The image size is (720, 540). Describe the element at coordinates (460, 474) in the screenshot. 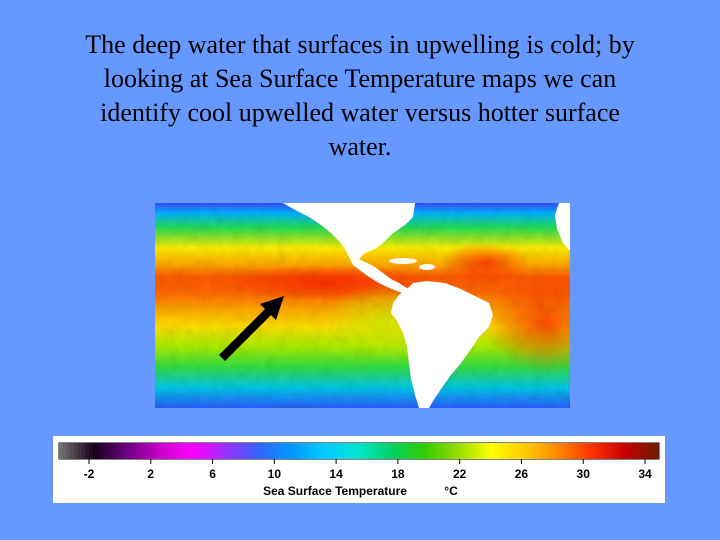

I see `tick-label: 22` at that location.